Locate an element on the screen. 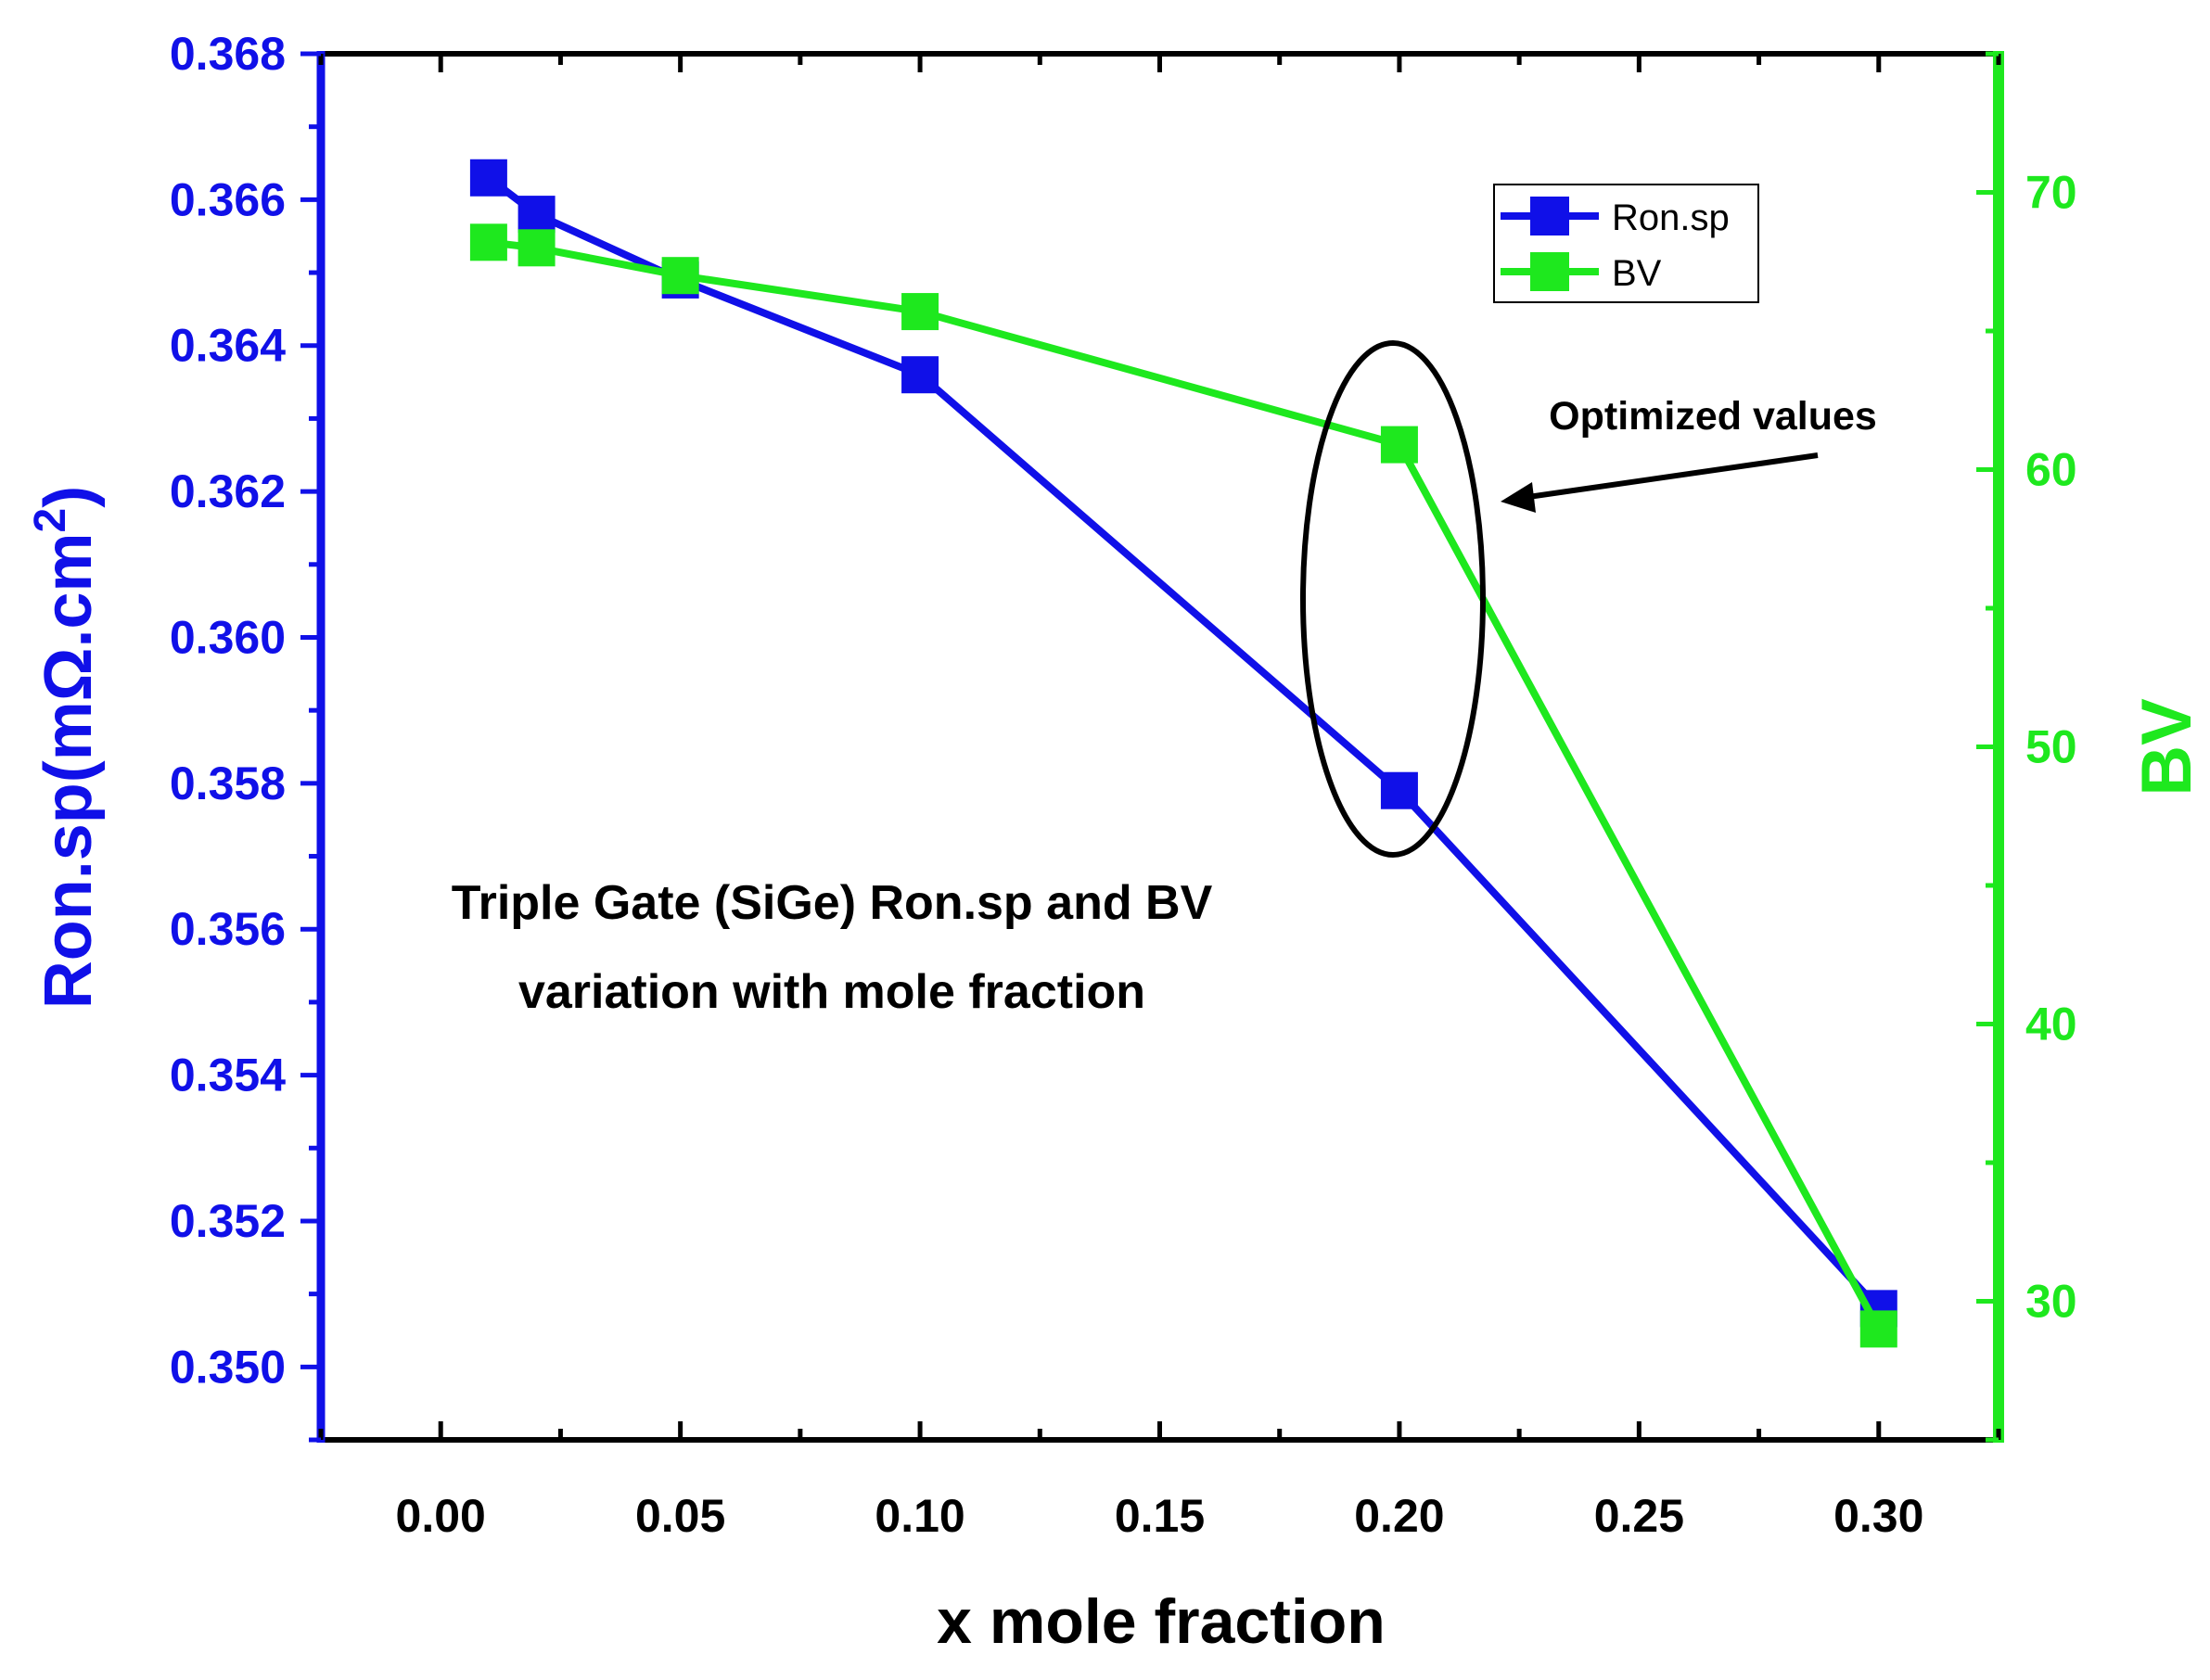 The image size is (2210, 1680). chart-title-line-1: Triple Gate (SiGe) Ron.sp and BV is located at coordinates (832, 903).